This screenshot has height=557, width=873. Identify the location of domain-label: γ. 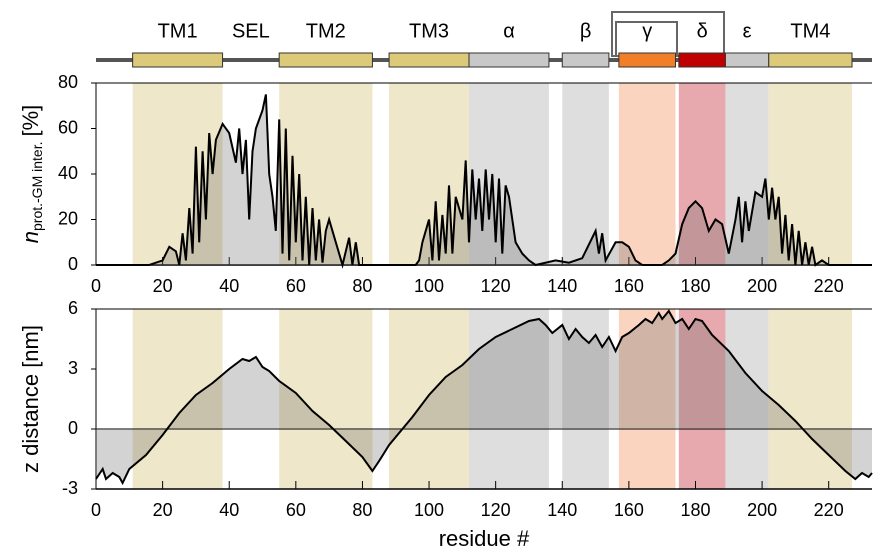
(647, 31).